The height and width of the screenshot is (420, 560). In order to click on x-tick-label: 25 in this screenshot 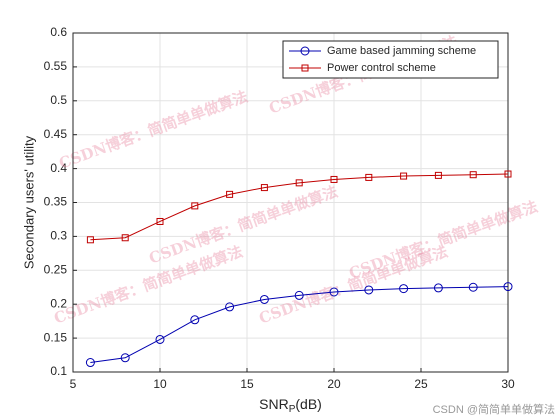, I will do `click(421, 384)`.